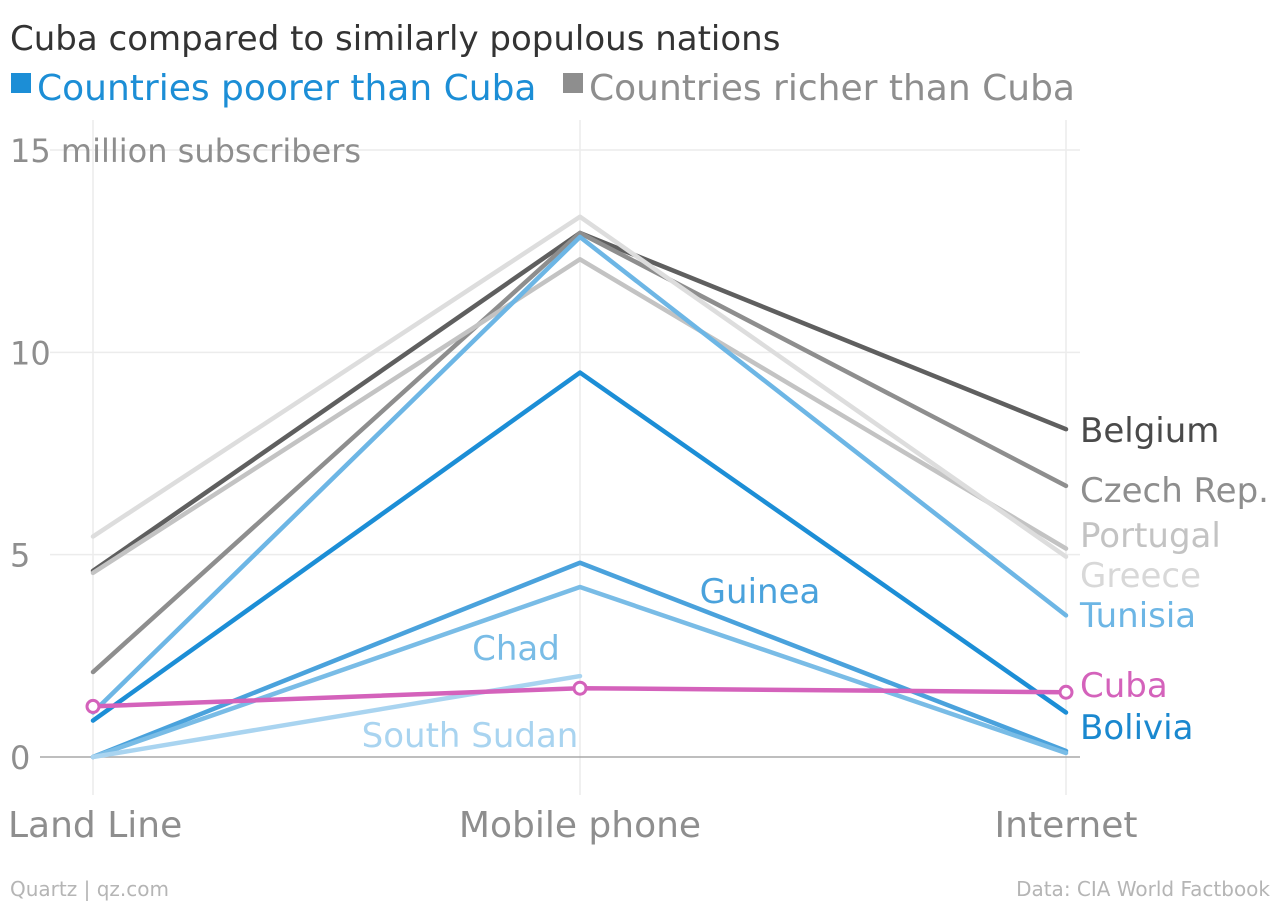  Describe the element at coordinates (1149, 431) in the screenshot. I see `series-label-belgium: Belgium` at that location.